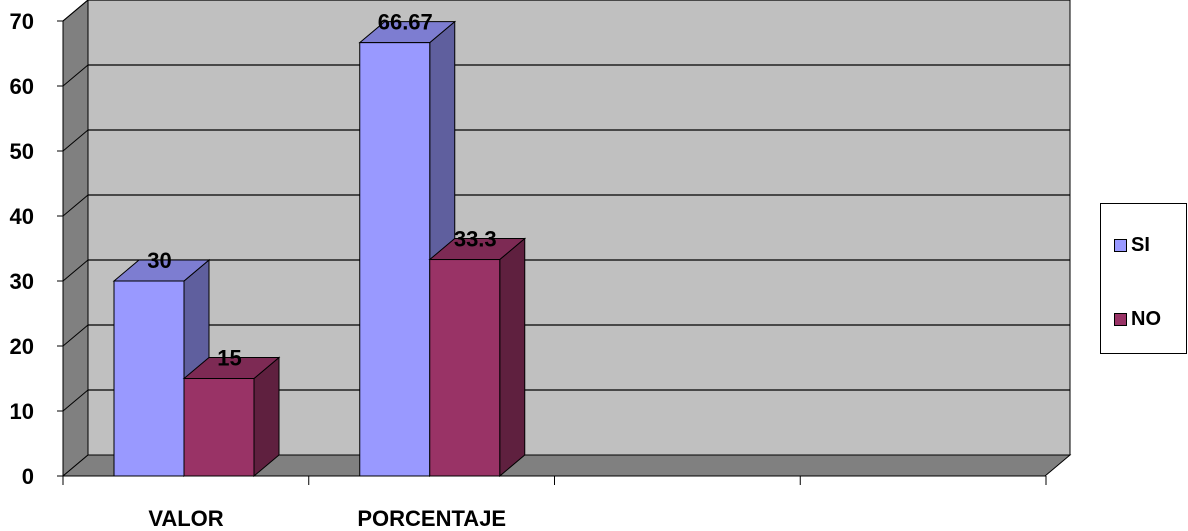  What do you see at coordinates (185, 518) in the screenshot?
I see `x-tick-label: VALOR` at bounding box center [185, 518].